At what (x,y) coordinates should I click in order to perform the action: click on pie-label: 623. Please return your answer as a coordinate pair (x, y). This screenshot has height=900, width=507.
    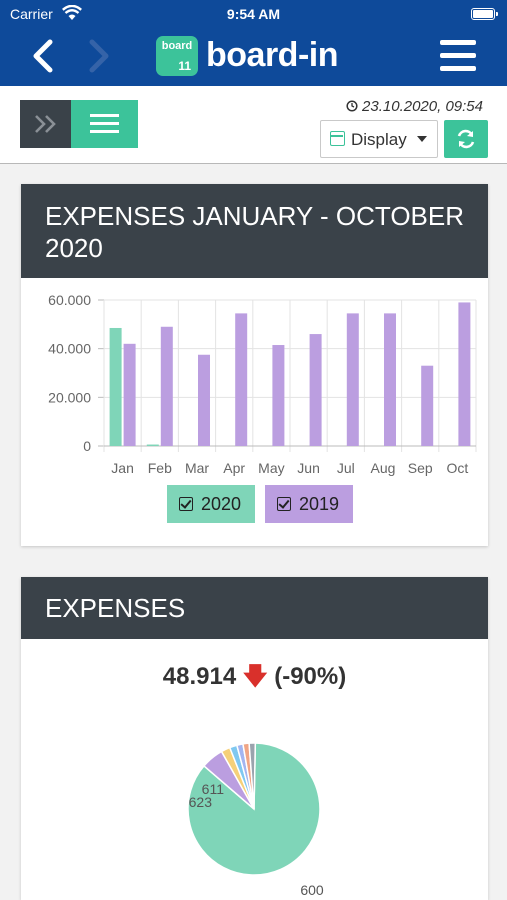
    Looking at the image, I should click on (201, 802).